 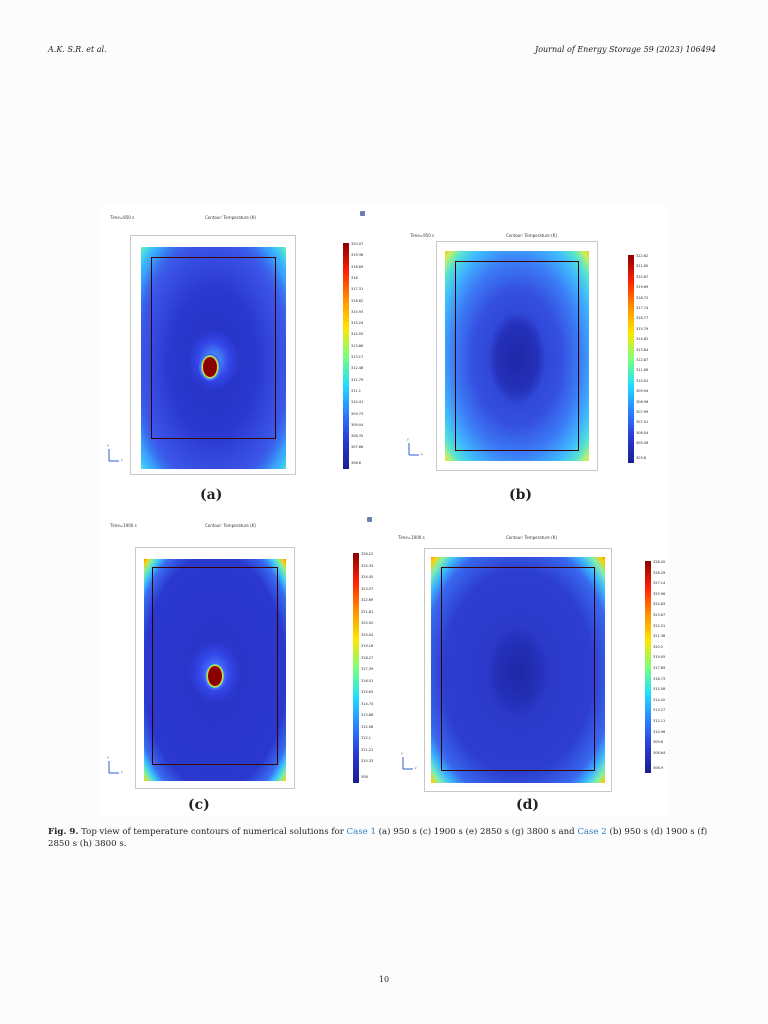 I want to click on tick-label: 324.45, so click(x=367, y=577).